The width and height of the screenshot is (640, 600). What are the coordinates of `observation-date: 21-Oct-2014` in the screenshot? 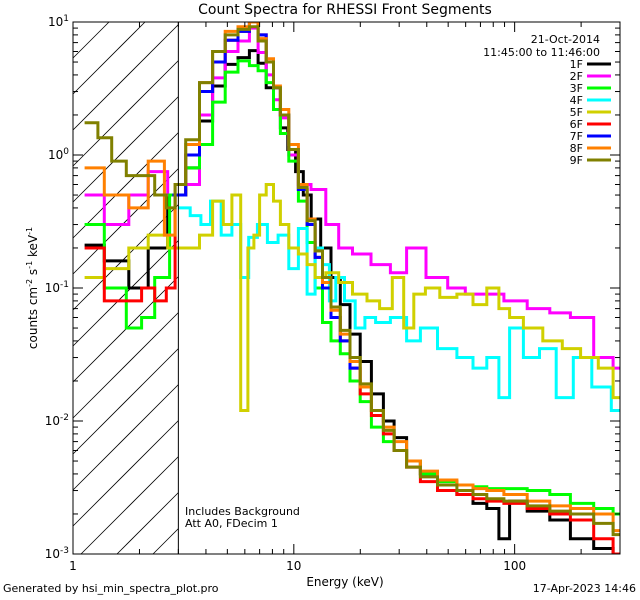 It's located at (565, 39).